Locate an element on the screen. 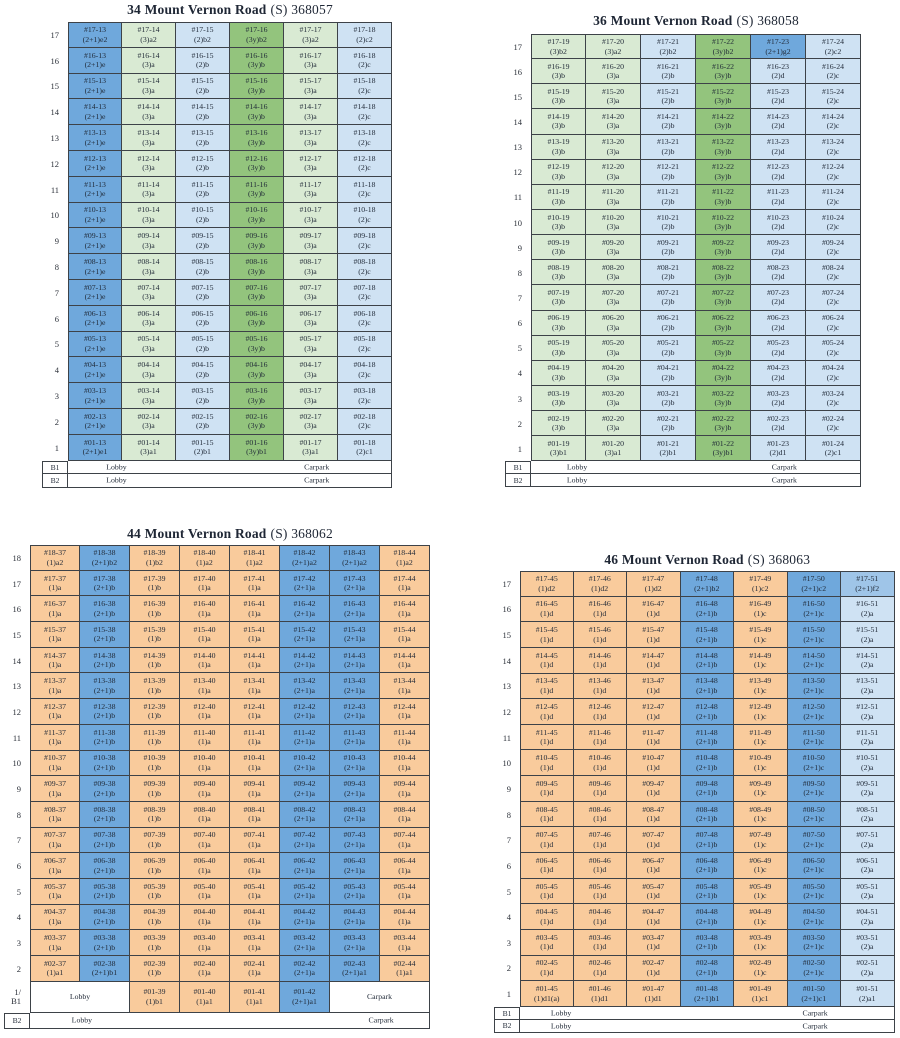  unit-type: (1)a2 is located at coordinates (254, 562).